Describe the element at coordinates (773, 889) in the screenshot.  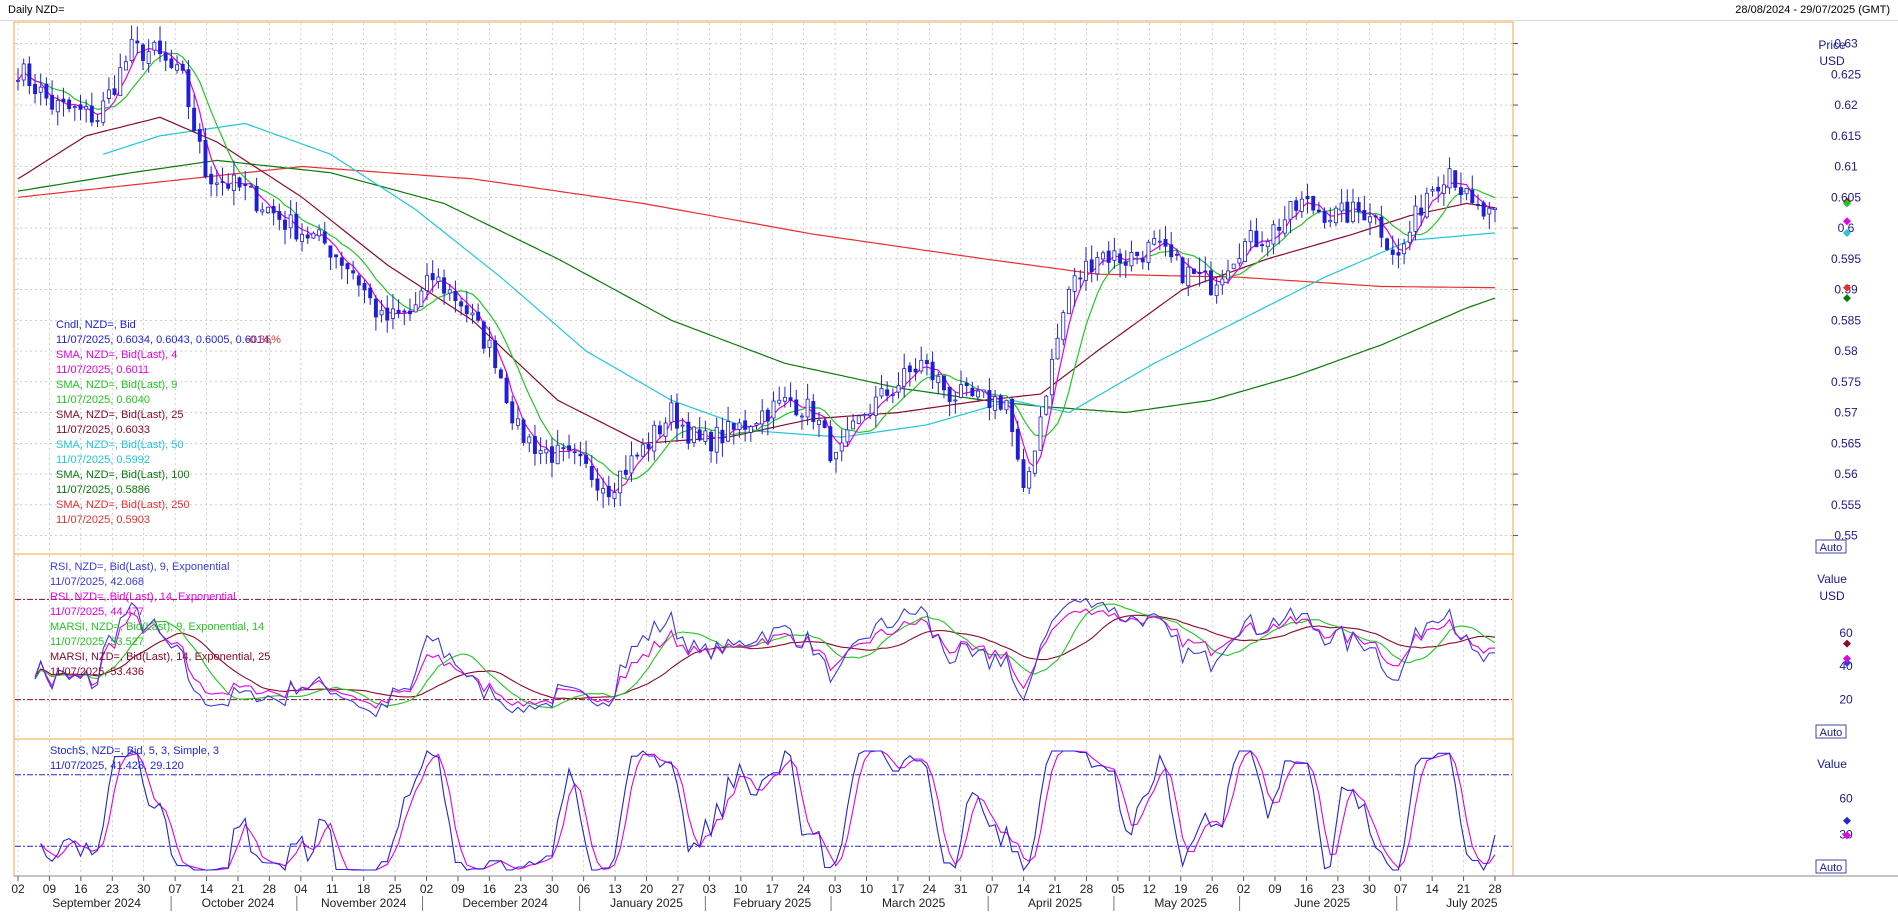
I see `x-tick-label: 17` at that location.